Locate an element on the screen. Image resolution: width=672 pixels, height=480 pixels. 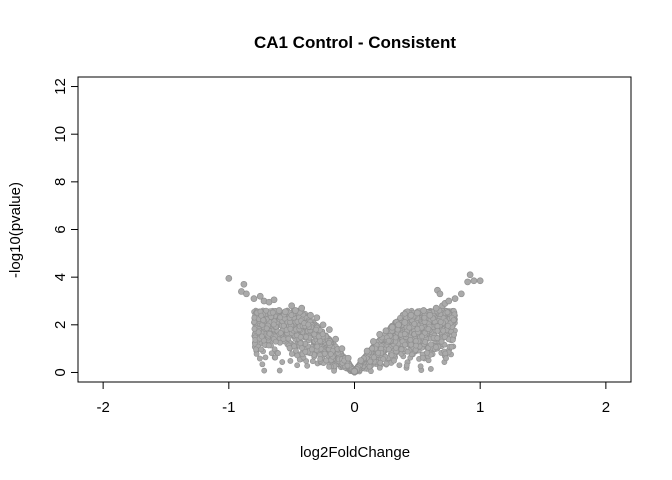
x-tick-label: 1 is located at coordinates (480, 407).